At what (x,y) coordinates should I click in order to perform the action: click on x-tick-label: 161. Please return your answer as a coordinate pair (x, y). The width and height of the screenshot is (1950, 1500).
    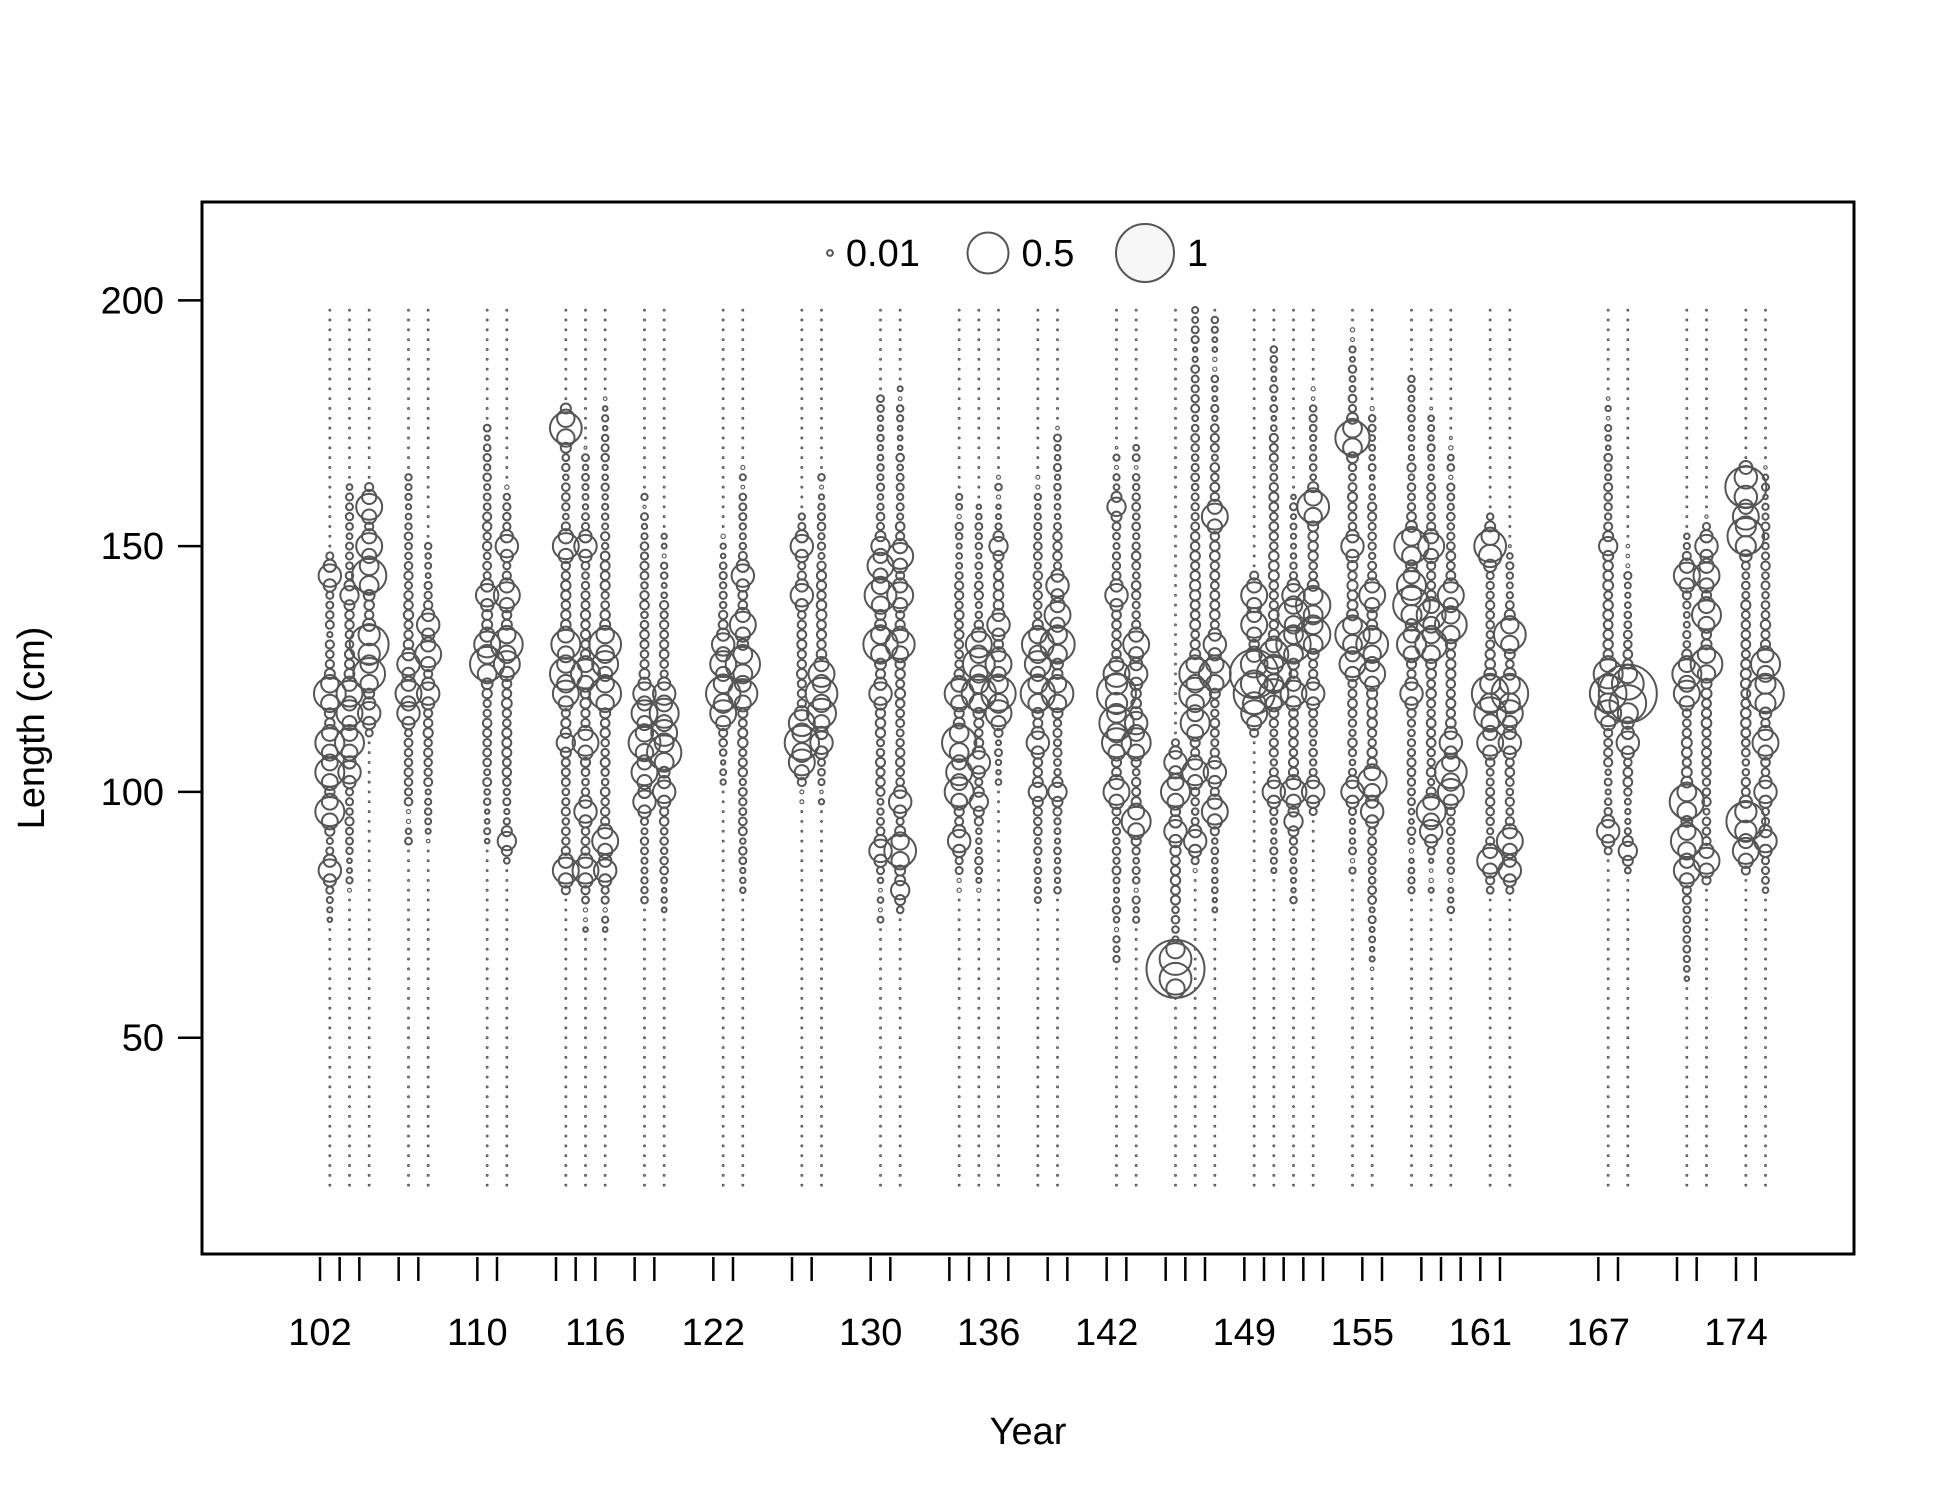
    Looking at the image, I should click on (1480, 1333).